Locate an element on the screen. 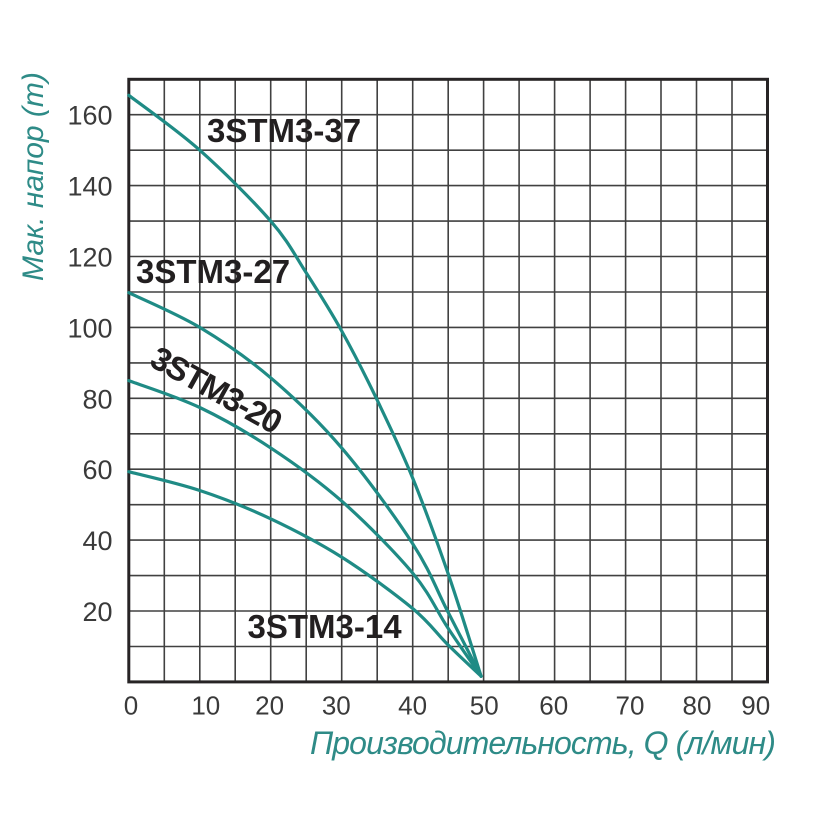 This screenshot has width=813, height=818. svg-text: 3STM3-37 is located at coordinates (284, 130).